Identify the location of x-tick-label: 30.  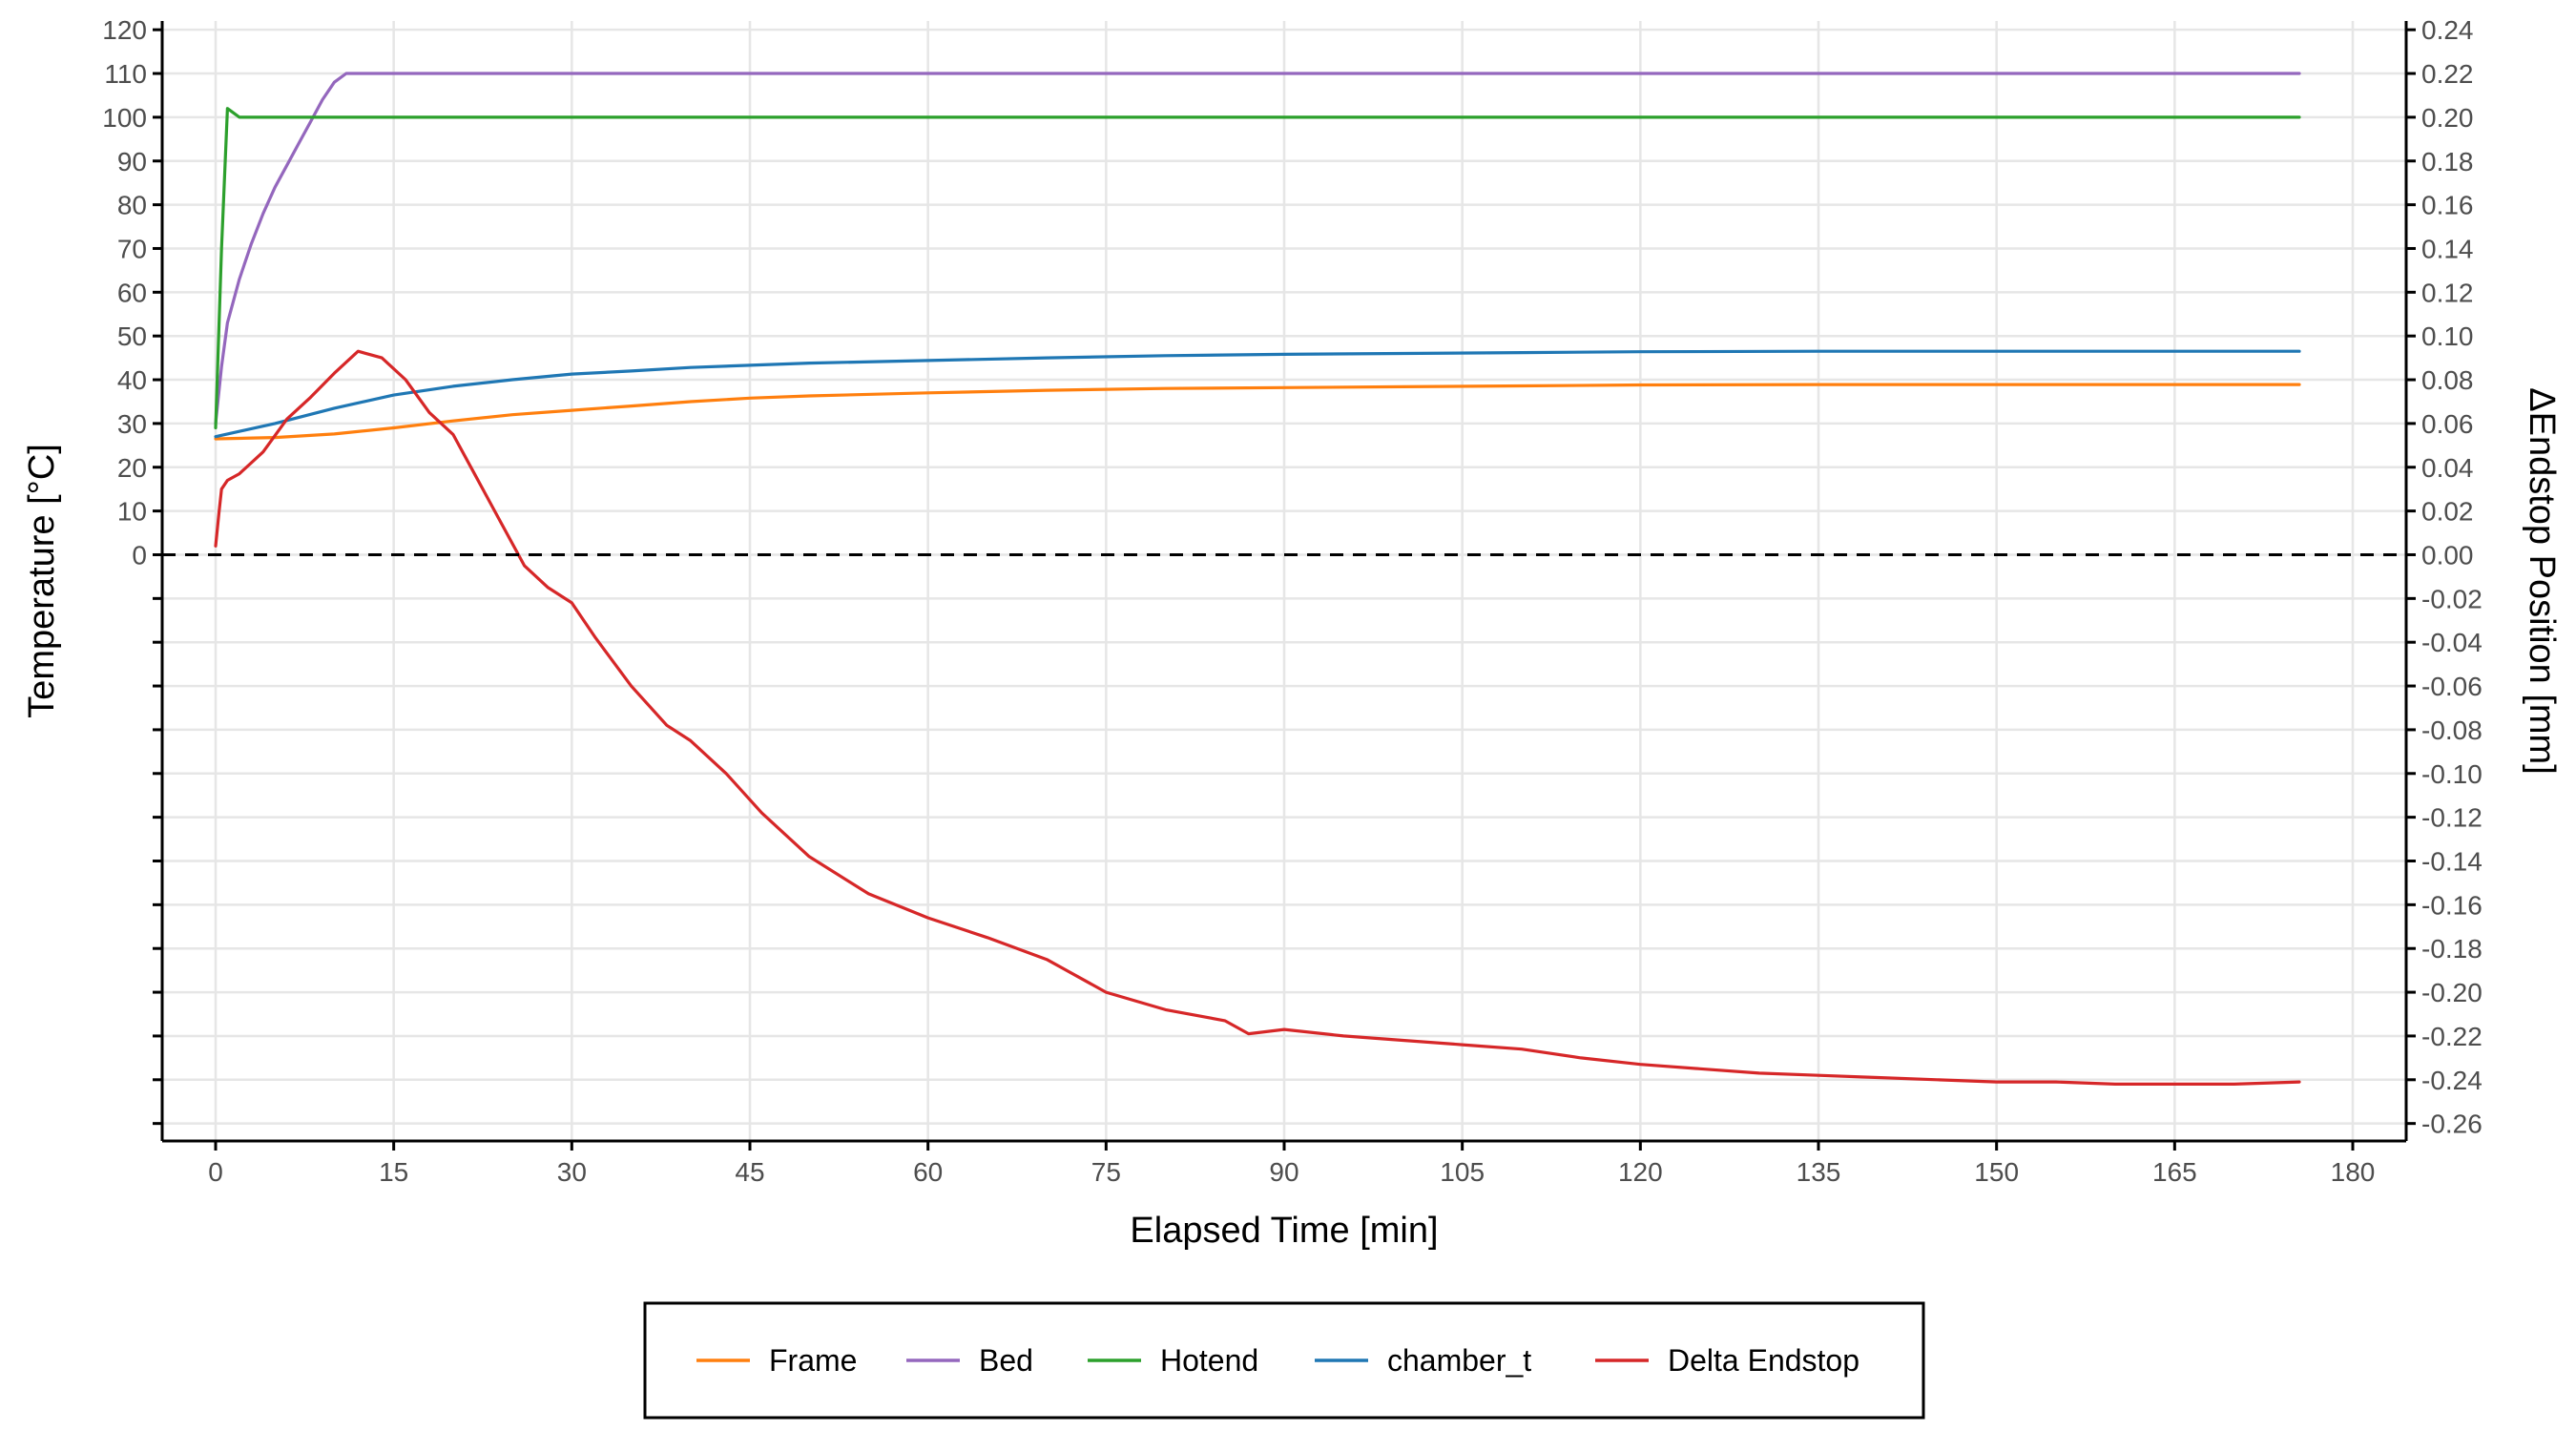
(572, 1172).